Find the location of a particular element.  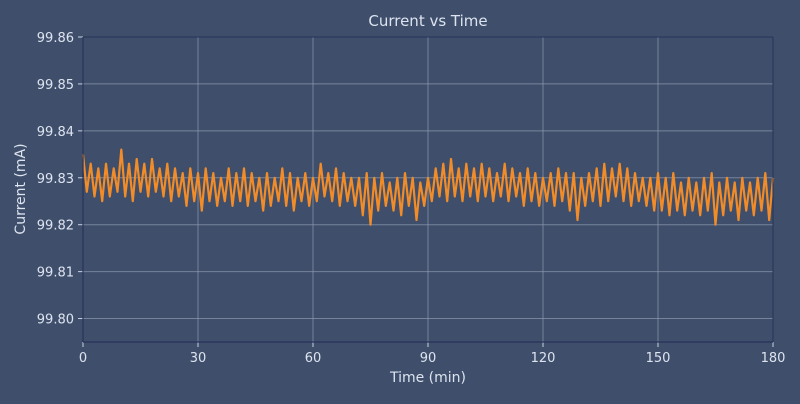

y-tick-label: 99.81 is located at coordinates (55, 273).